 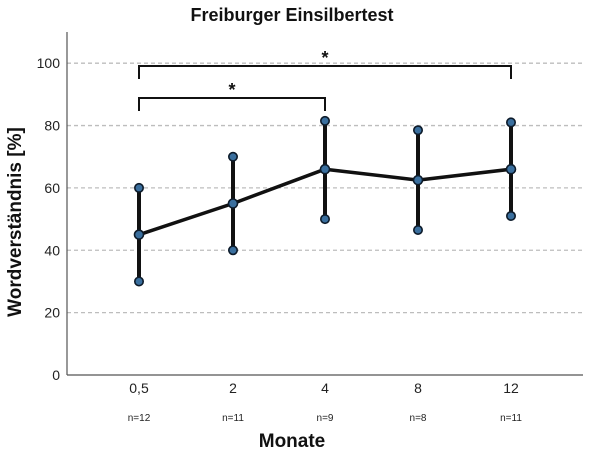 I want to click on y-axis-label: Wordverständnis [%], so click(x=15, y=222).